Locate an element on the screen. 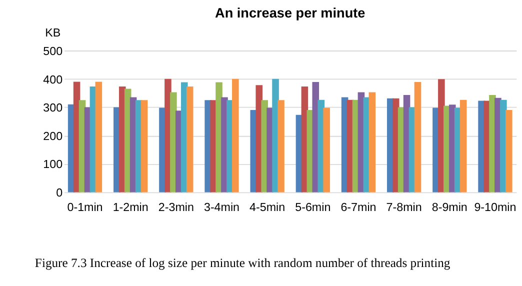 This screenshot has width=522, height=286. y-tick-label: 0 is located at coordinates (60, 193).